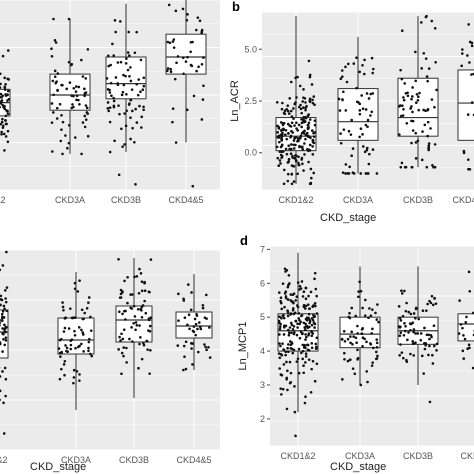  Describe the element at coordinates (236, 7) in the screenshot. I see `panel-letter: b` at that location.